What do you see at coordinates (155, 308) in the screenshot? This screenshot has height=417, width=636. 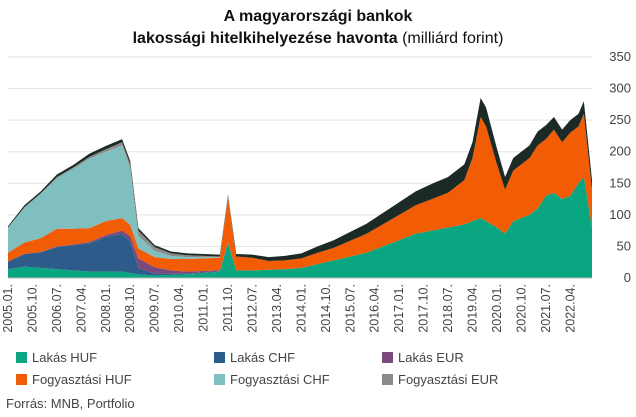 I see `x-tick-label: 2009.07.` at bounding box center [155, 308].